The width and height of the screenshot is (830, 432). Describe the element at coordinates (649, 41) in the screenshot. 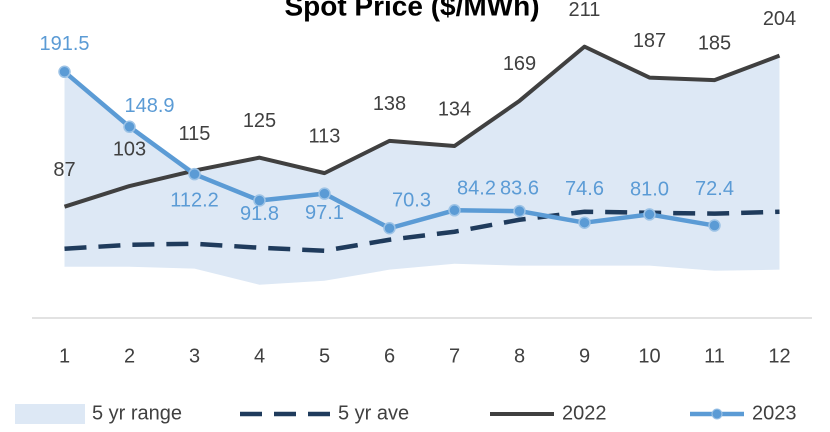

I see `data-label: 187` at that location.